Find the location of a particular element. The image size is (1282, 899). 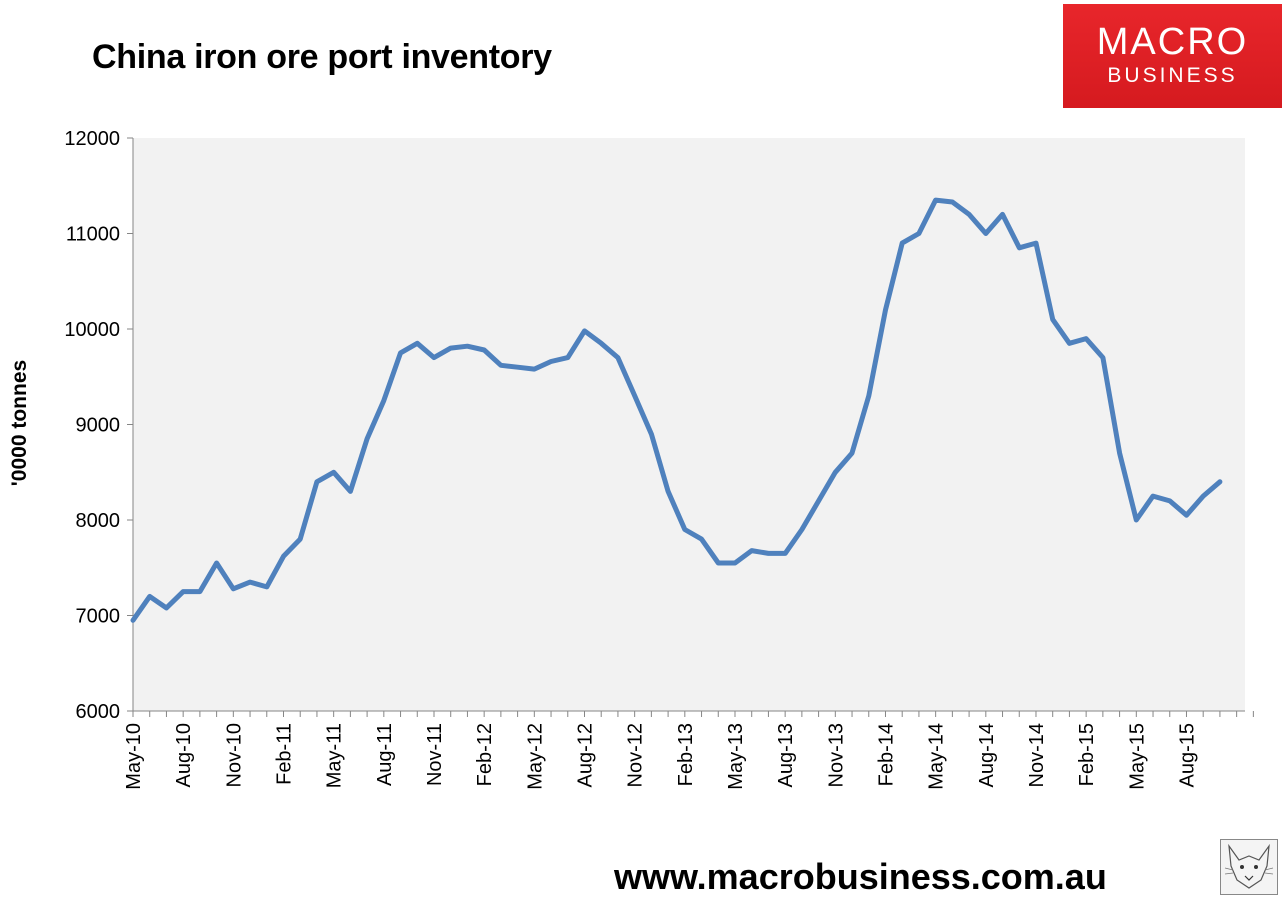

x-tick-label: Aug-15 is located at coordinates (1187, 755).